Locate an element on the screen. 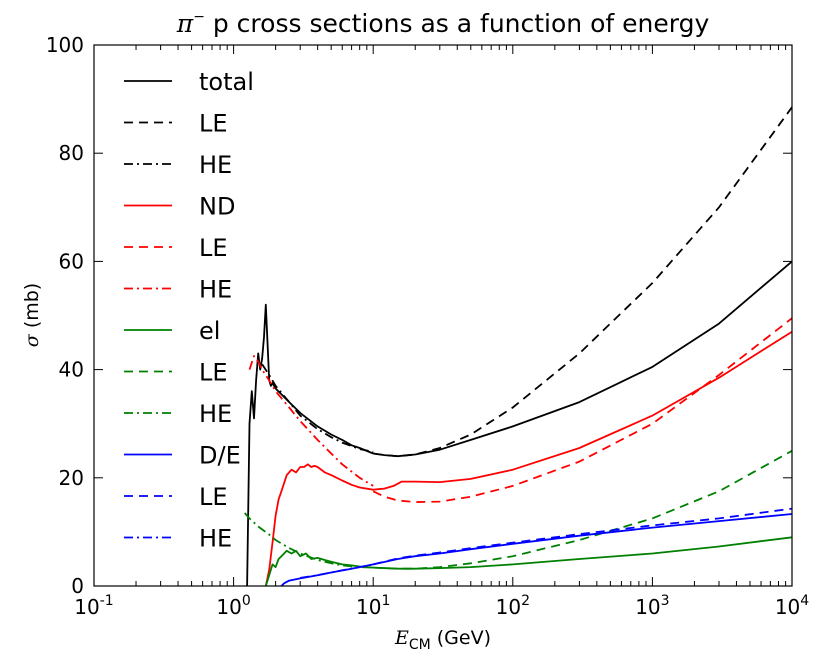  x-axis-label: ECM (GeV) is located at coordinates (442, 640).